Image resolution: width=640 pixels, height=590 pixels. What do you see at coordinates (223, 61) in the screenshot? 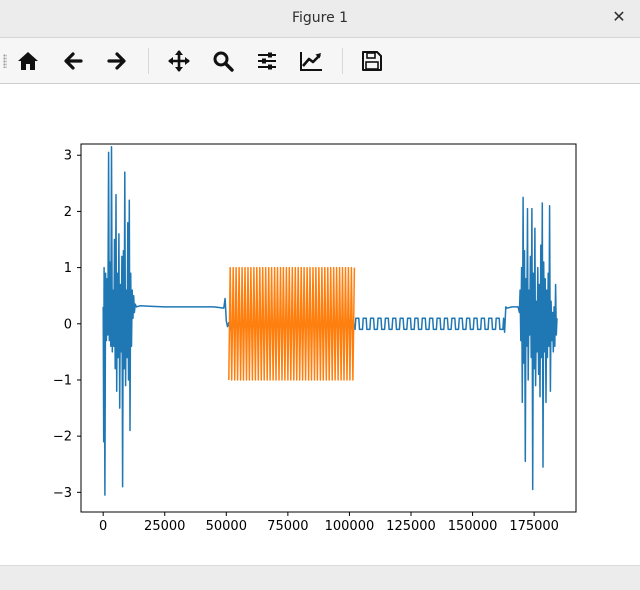
I see `zoom-icon` at bounding box center [223, 61].